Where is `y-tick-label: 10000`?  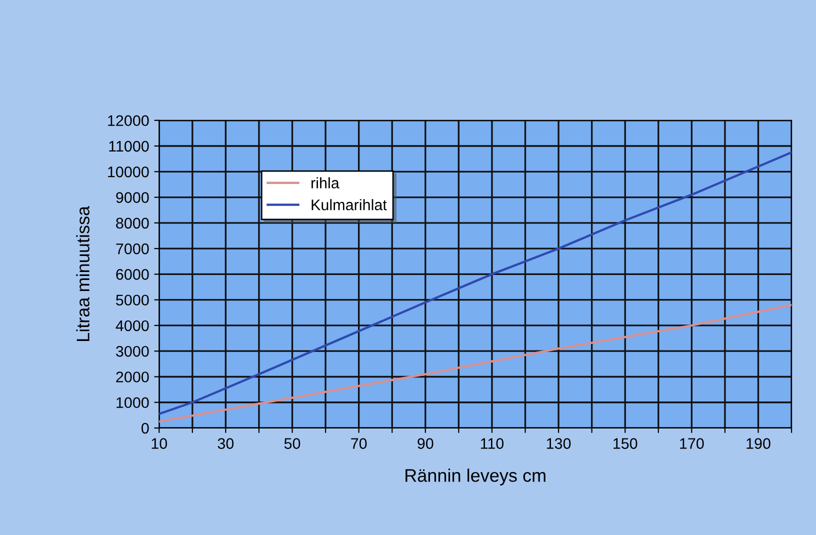
y-tick-label: 10000 is located at coordinates (128, 172).